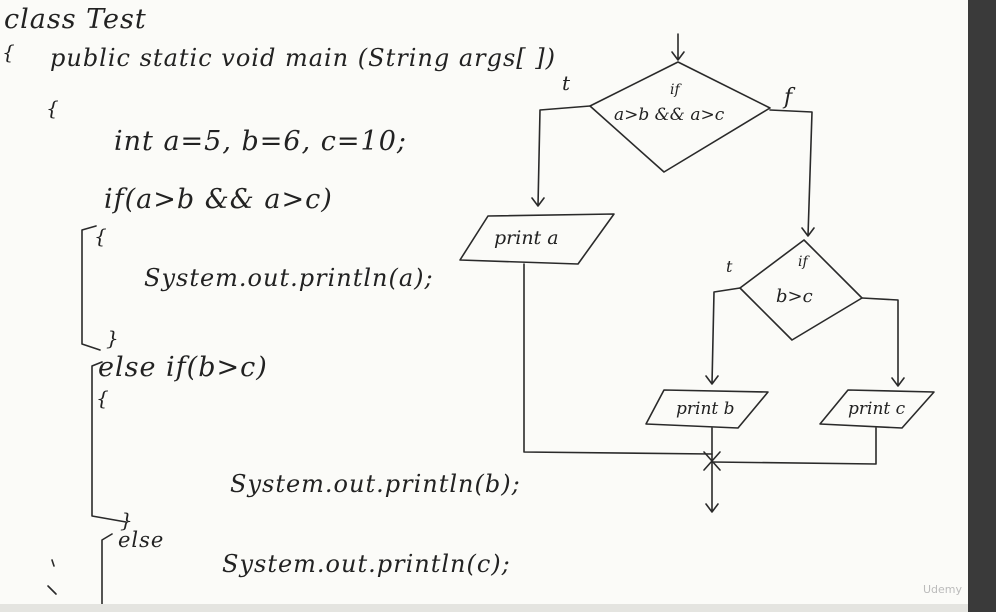  What do you see at coordinates (566, 83) in the screenshot?
I see `decision1-true-label: t` at bounding box center [566, 83].